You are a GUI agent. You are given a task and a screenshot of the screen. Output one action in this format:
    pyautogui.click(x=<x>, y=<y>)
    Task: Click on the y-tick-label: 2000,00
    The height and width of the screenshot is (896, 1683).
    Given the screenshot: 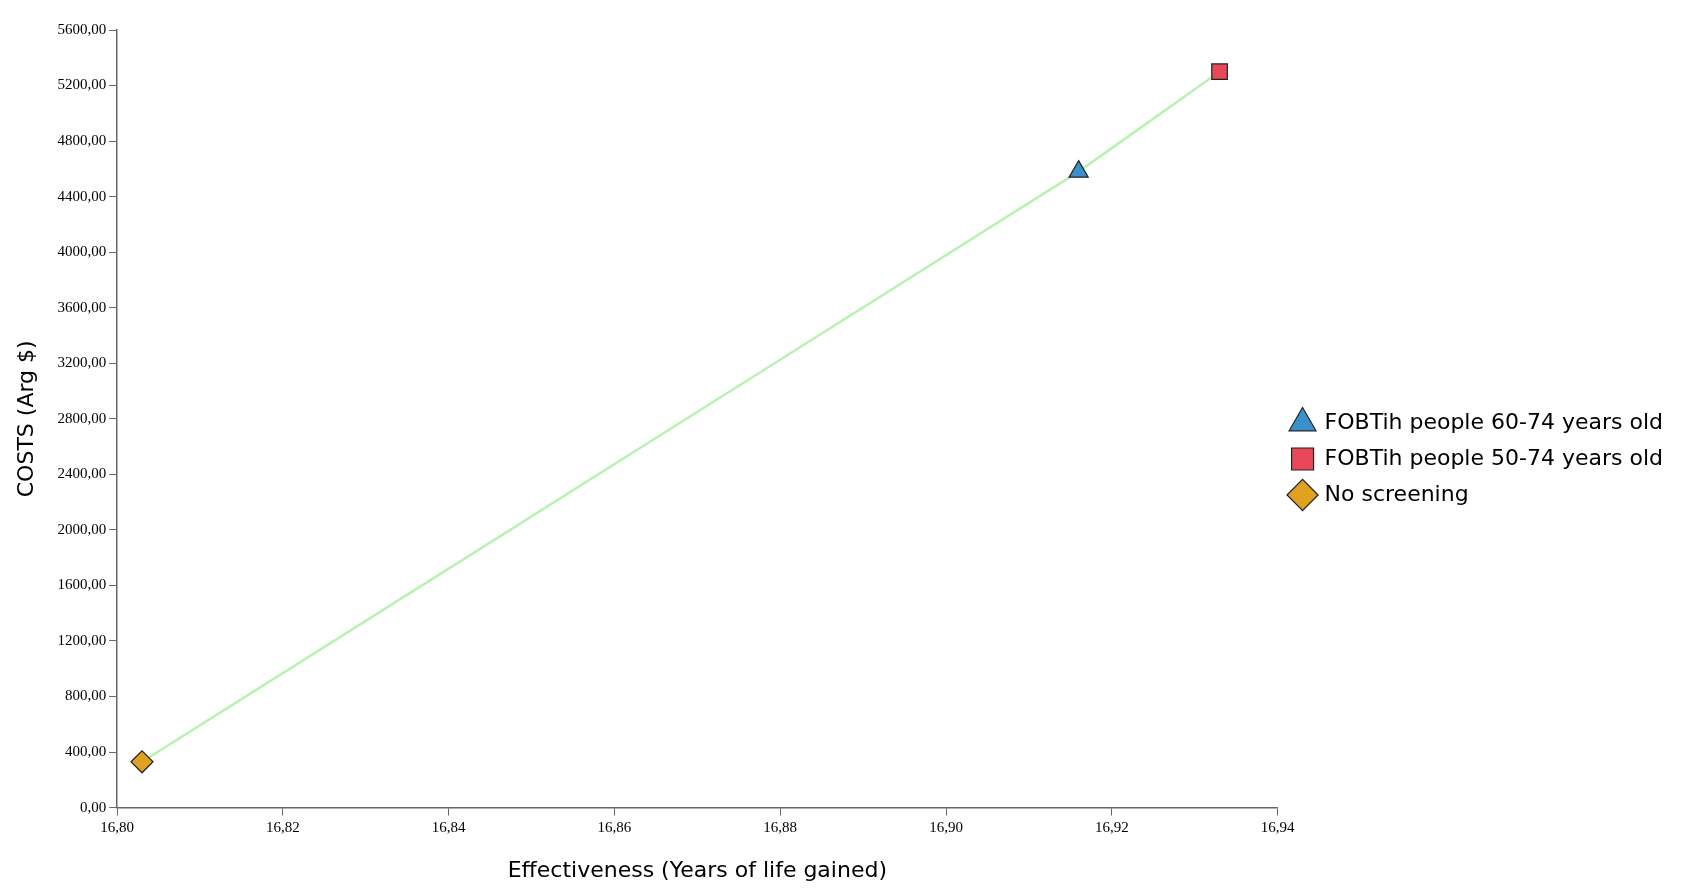 What is the action you would take?
    pyautogui.click(x=82, y=528)
    